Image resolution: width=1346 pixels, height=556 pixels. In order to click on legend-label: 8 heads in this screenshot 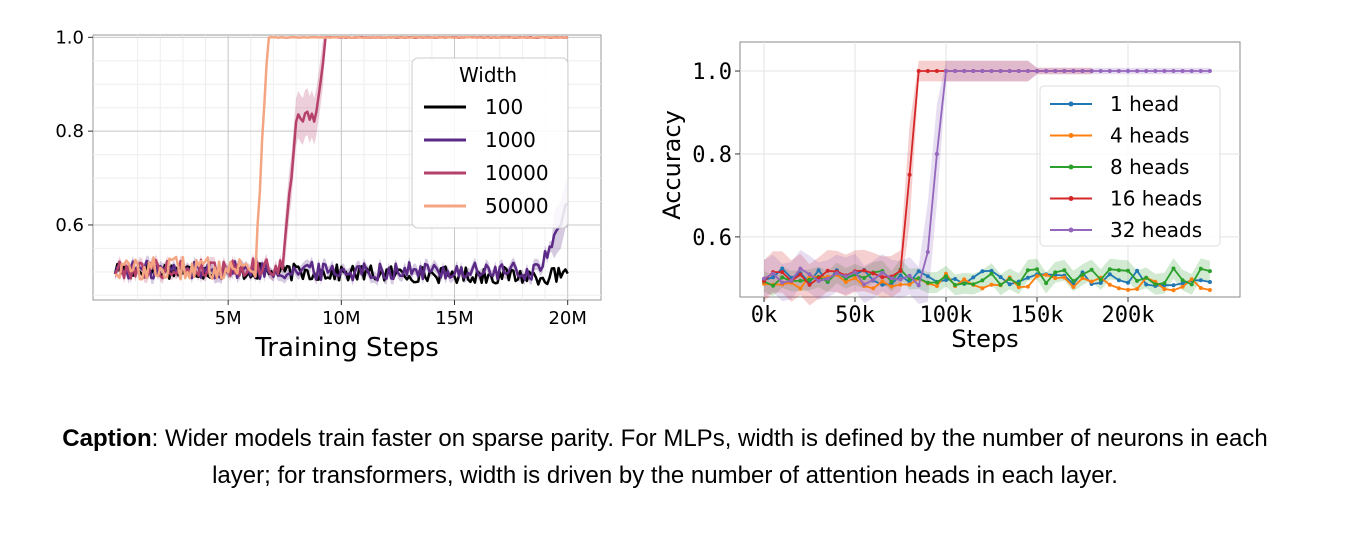, I will do `click(1149, 167)`.